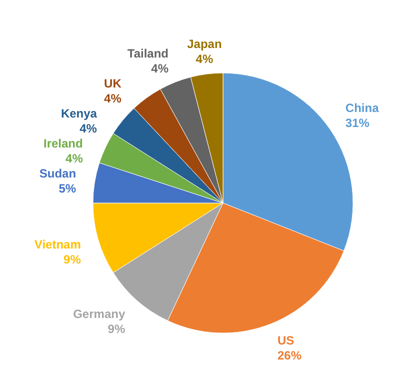  What do you see at coordinates (63, 143) in the screenshot?
I see `slice-label: Ireland` at bounding box center [63, 143].